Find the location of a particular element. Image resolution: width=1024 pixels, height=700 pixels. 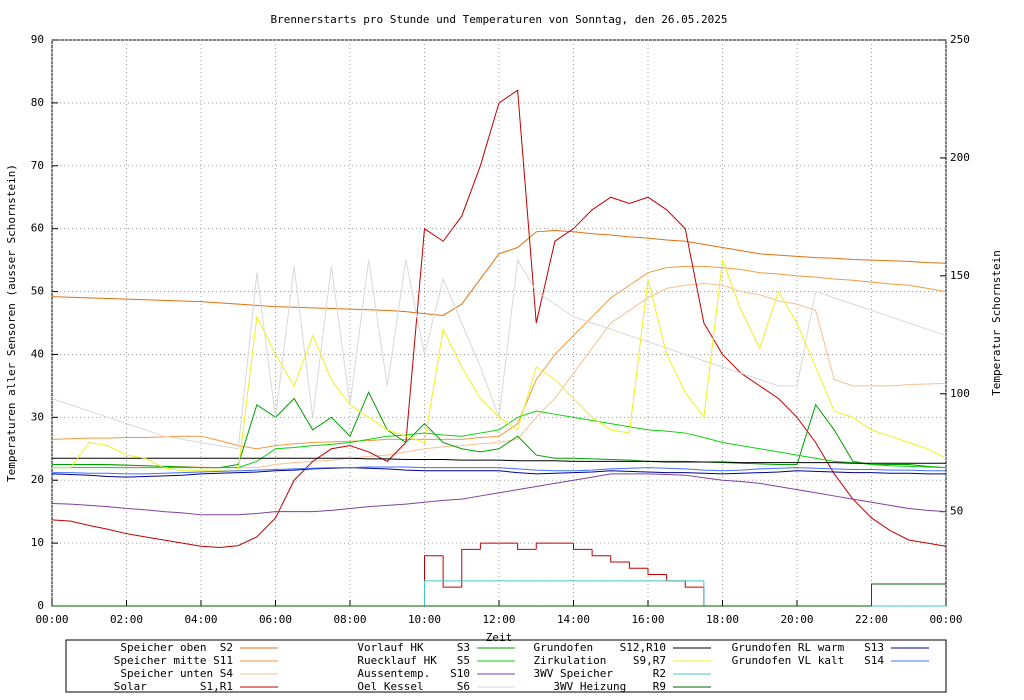

x-tick-label: 02:00 is located at coordinates (126, 619).